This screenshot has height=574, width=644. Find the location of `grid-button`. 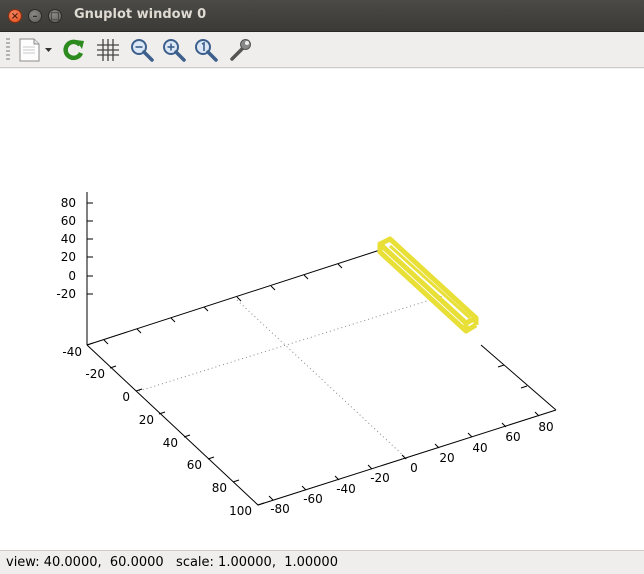

grid-button is located at coordinates (108, 50).